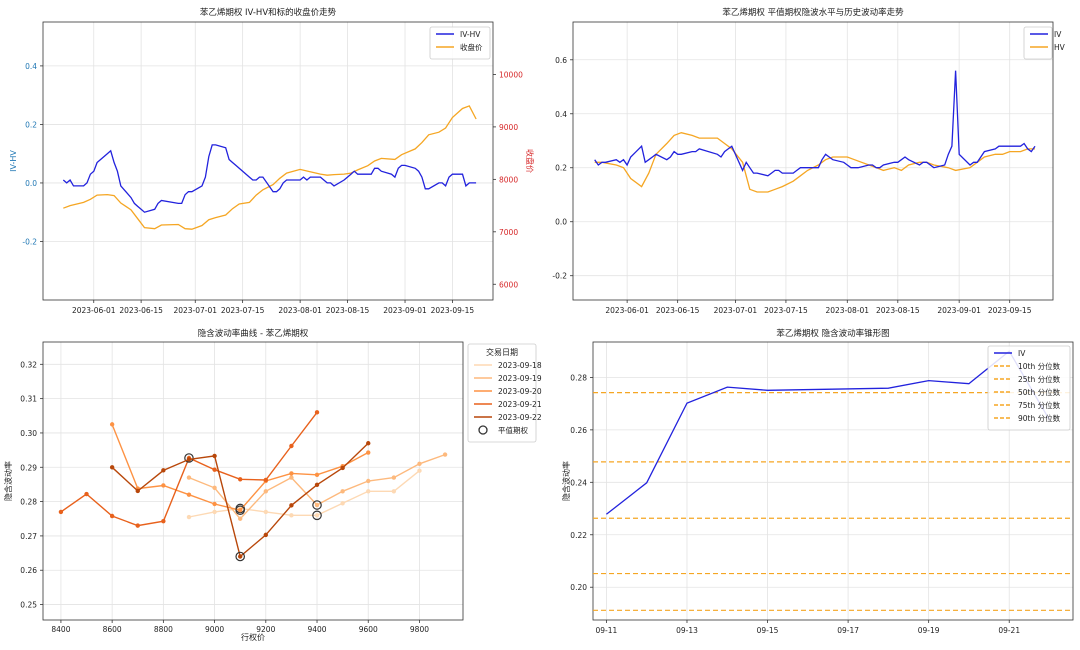 The height and width of the screenshot is (650, 1080). What do you see at coordinates (269, 178) in the screenshot?
I see `chart1-series-iv-hv-line` at bounding box center [269, 178].